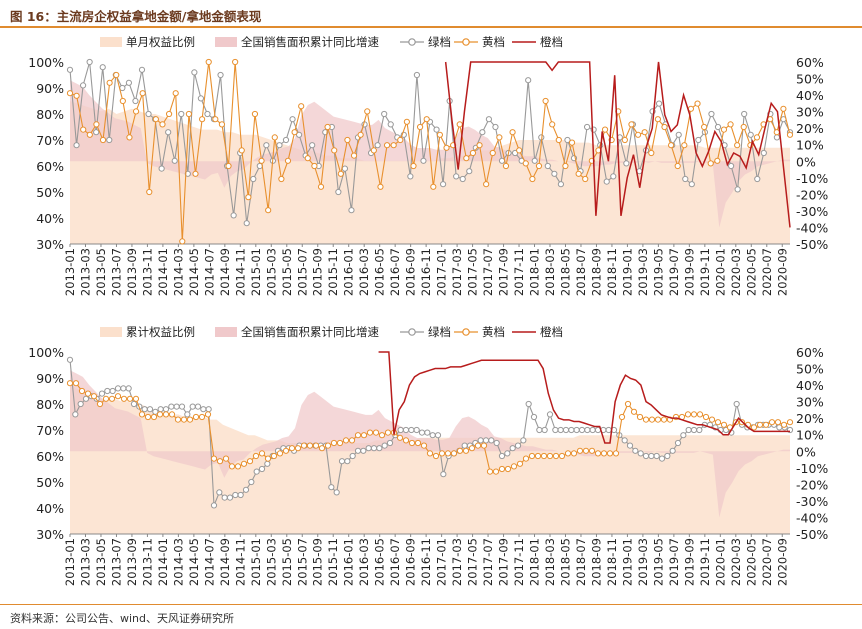 The width and height of the screenshot is (862, 629). What do you see at coordinates (550, 272) in the screenshot?
I see `x-tick-label: 2018-03` at bounding box center [550, 272].